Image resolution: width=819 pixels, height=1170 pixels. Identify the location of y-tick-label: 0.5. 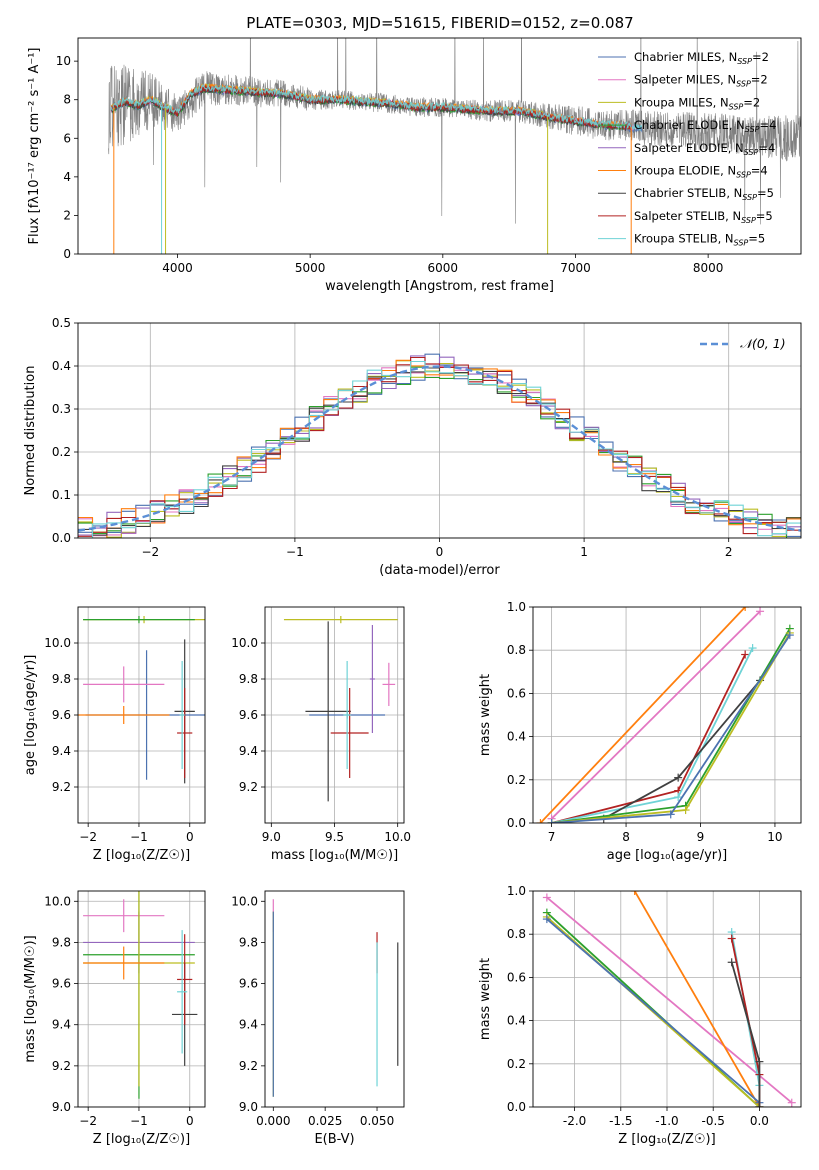
(61, 323).